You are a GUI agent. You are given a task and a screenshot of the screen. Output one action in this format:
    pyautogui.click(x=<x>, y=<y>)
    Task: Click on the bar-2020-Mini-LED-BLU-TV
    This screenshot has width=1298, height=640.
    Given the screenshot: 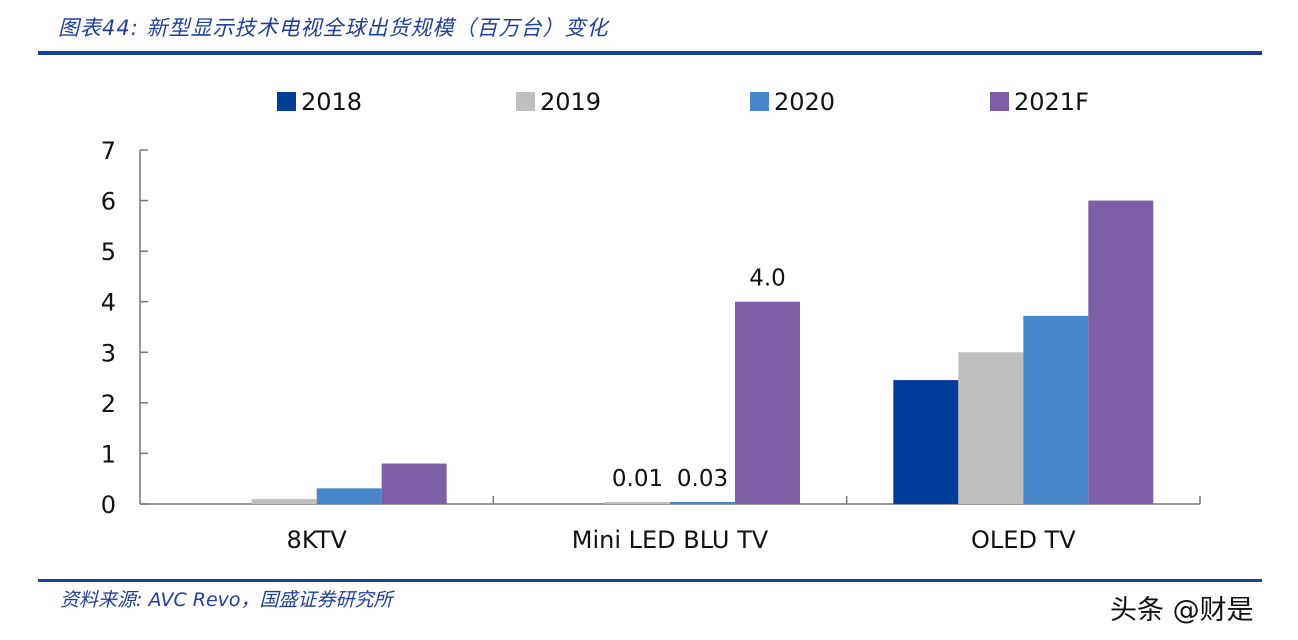 What is the action you would take?
    pyautogui.click(x=702, y=503)
    